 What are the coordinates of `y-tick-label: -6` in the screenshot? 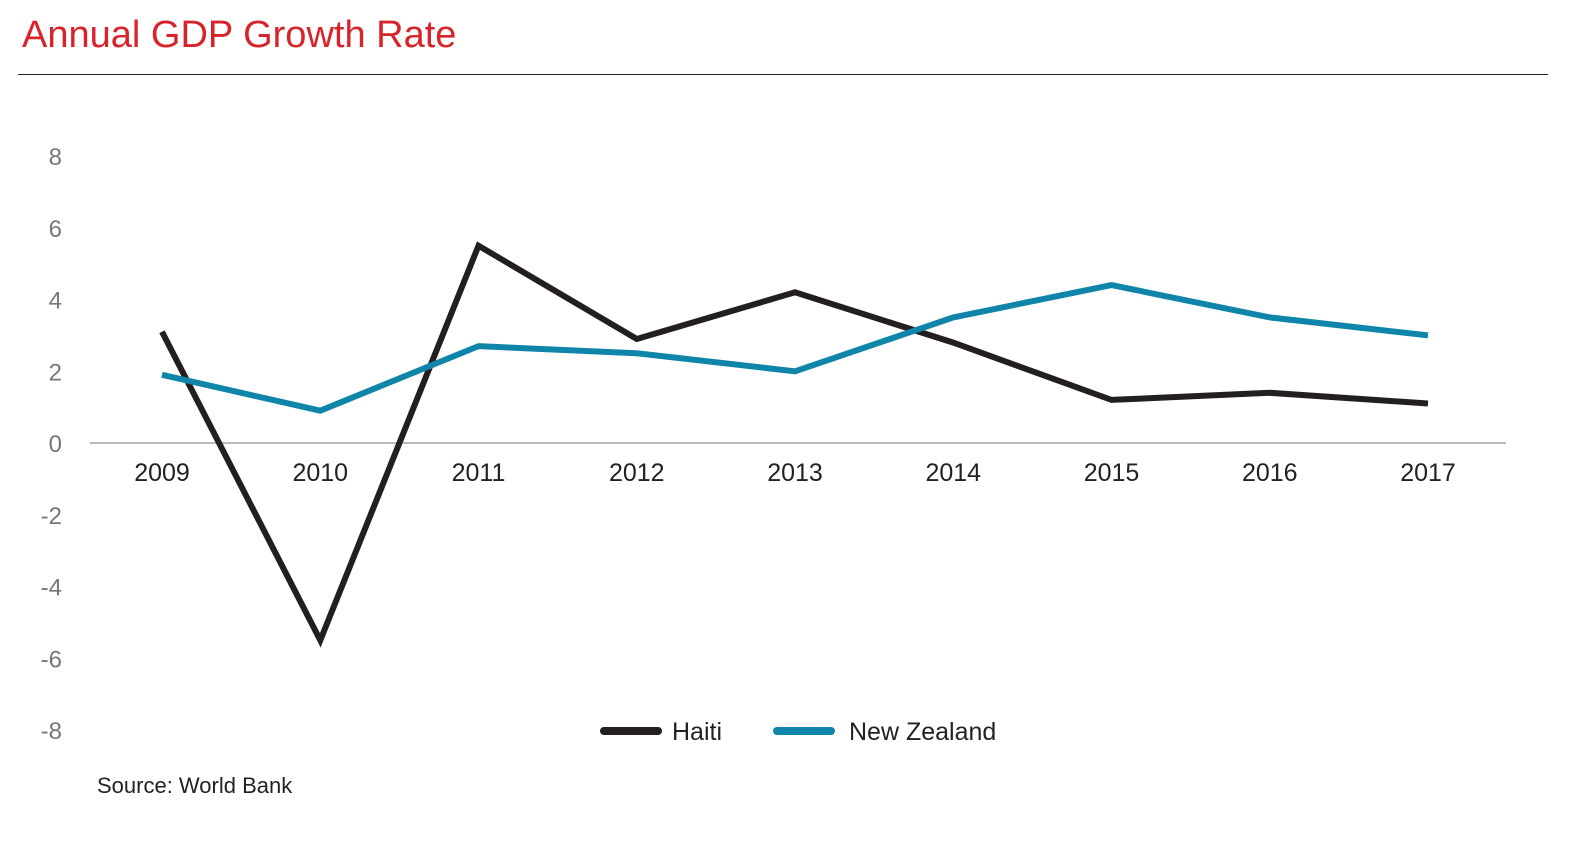 It's located at (51, 659).